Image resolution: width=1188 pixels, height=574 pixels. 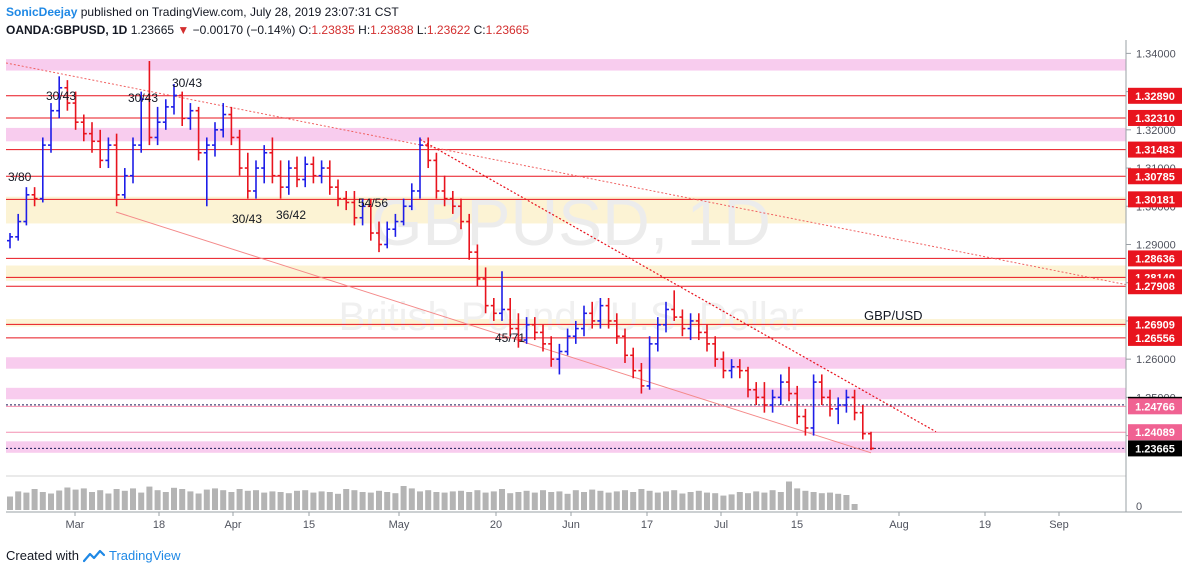 I want to click on time-tick-label: 20, so click(x=496, y=525).